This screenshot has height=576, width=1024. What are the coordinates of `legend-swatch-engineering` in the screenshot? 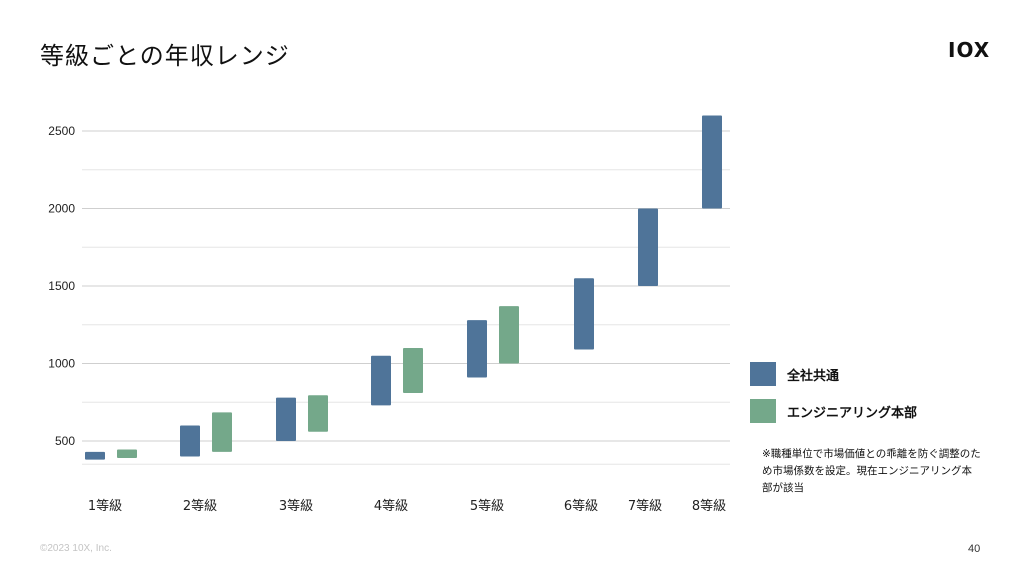 It's located at (763, 411).